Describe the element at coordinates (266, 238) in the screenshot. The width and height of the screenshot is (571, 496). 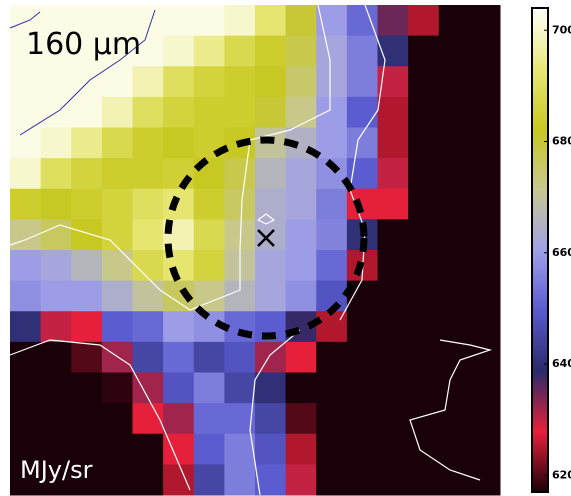
I see `aperture` at that location.